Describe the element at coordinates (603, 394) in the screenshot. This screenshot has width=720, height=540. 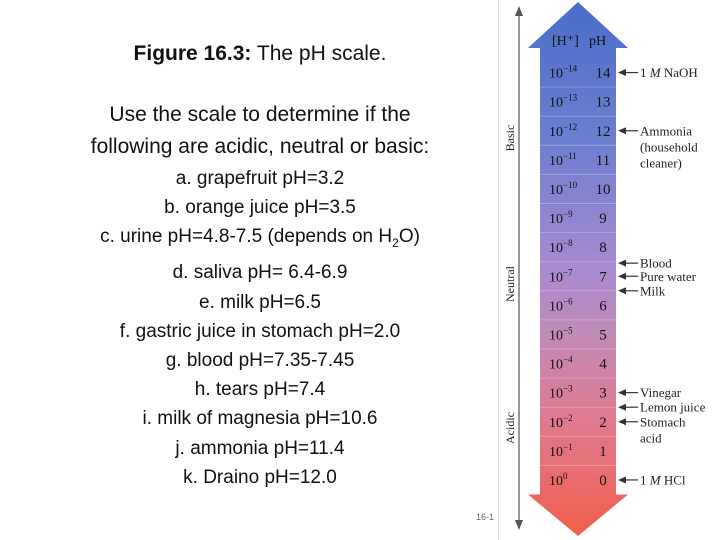
I see `ph-value-3: 3` at that location.